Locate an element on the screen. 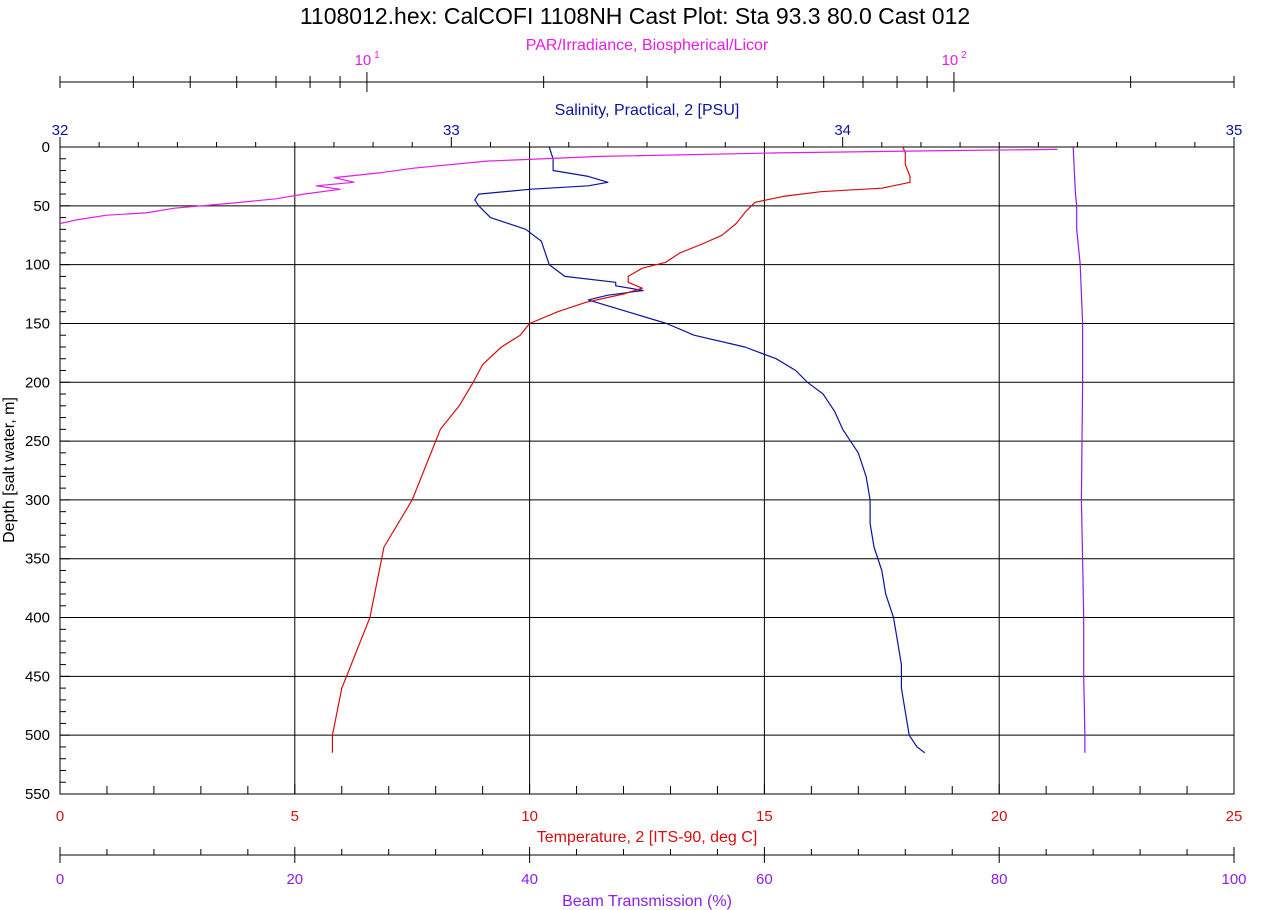 This screenshot has width=1270, height=910. depth-tick-label: 300 is located at coordinates (37, 500).